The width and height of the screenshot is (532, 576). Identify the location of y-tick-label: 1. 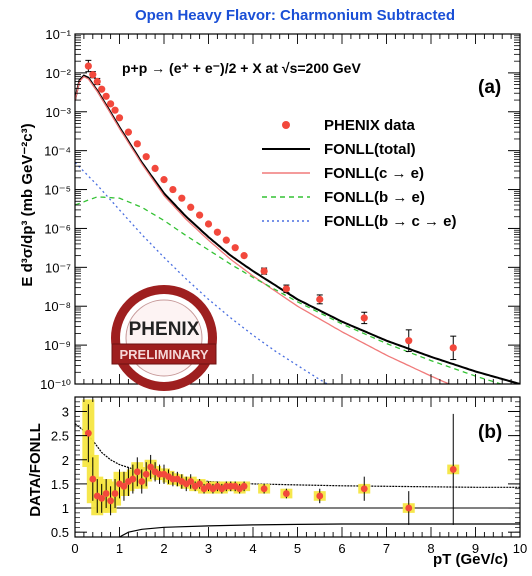
(65, 508).